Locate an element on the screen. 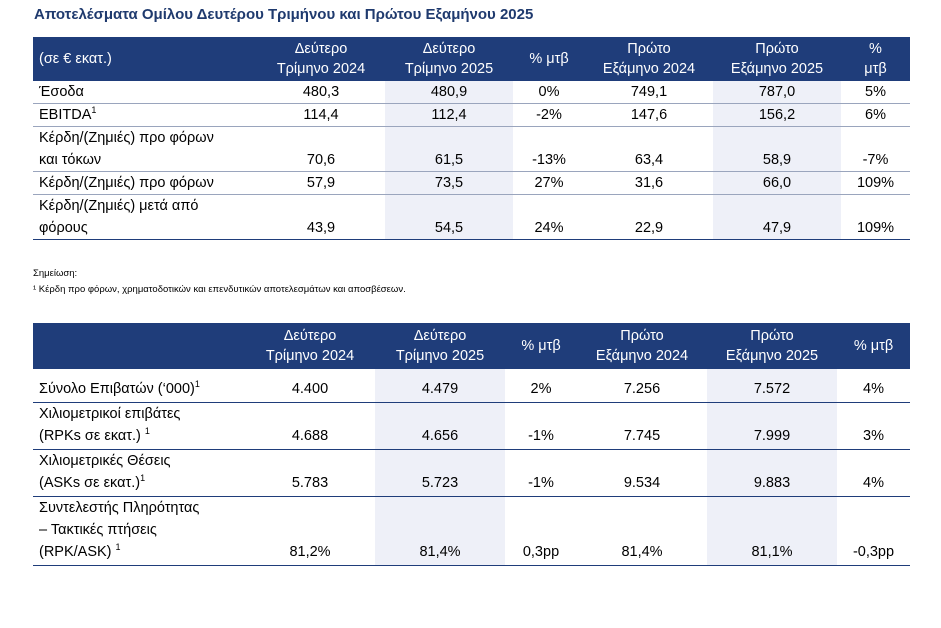 Image resolution: width=941 pixels, height=628 pixels. cell-value: 70,6 is located at coordinates (321, 160).